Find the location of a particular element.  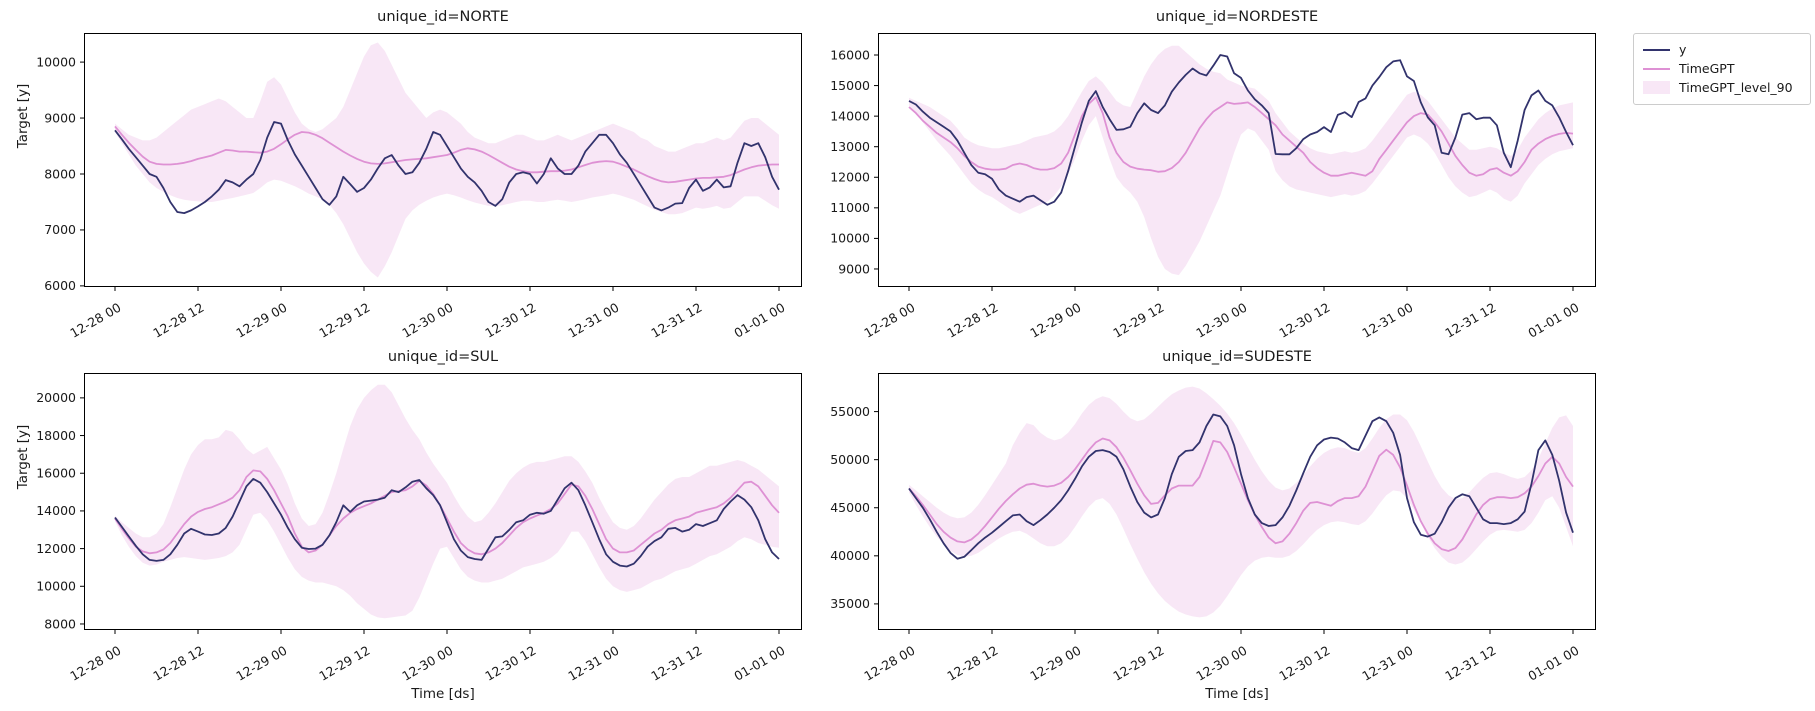

y-tick-label: 15000 is located at coordinates (850, 85).